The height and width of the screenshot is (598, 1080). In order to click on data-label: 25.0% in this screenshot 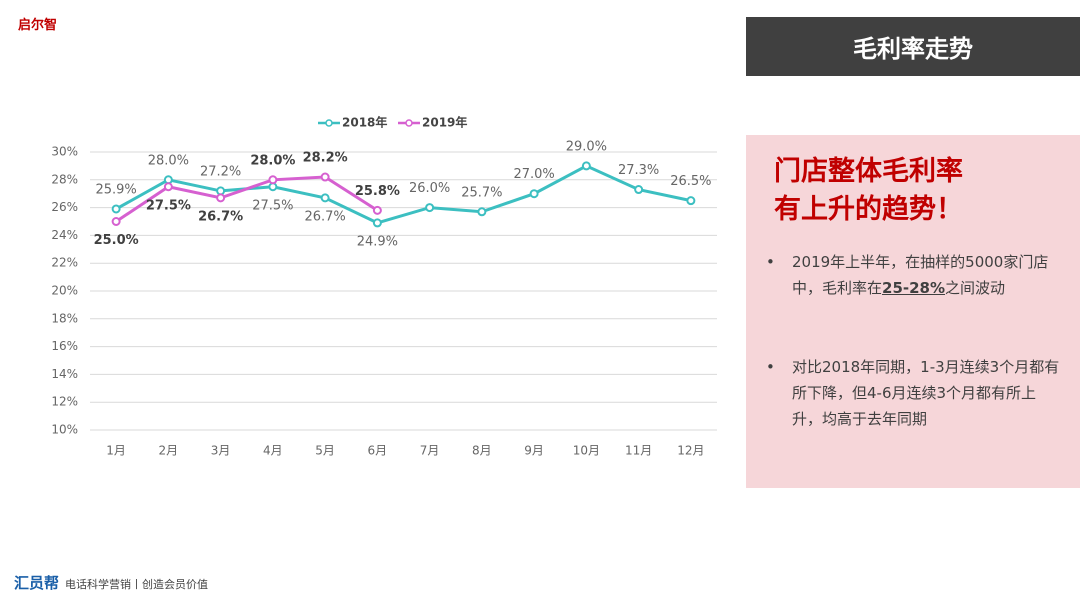, I will do `click(116, 240)`.